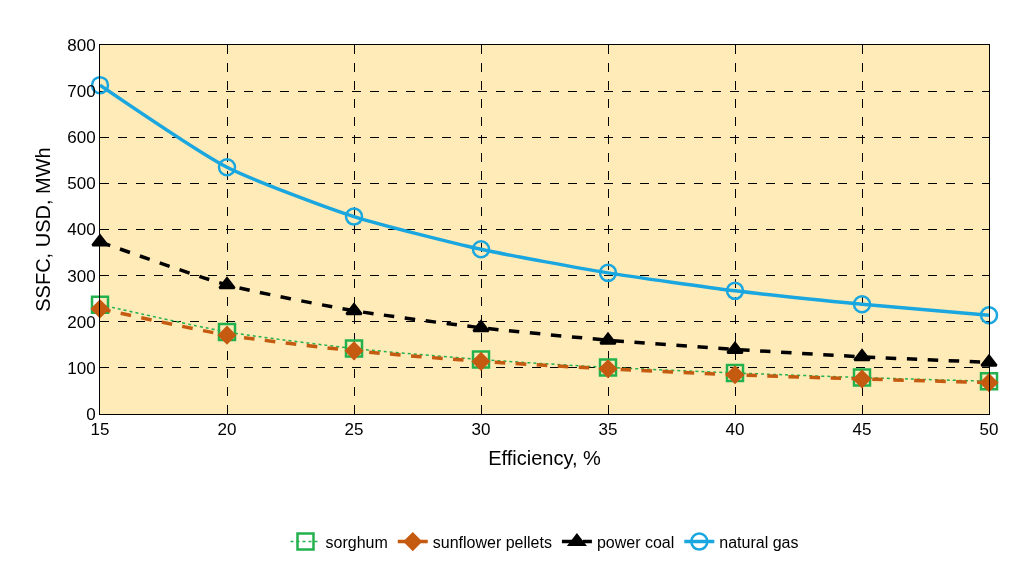  What do you see at coordinates (81, 45) in the screenshot?
I see `y-tick-label: 800` at bounding box center [81, 45].